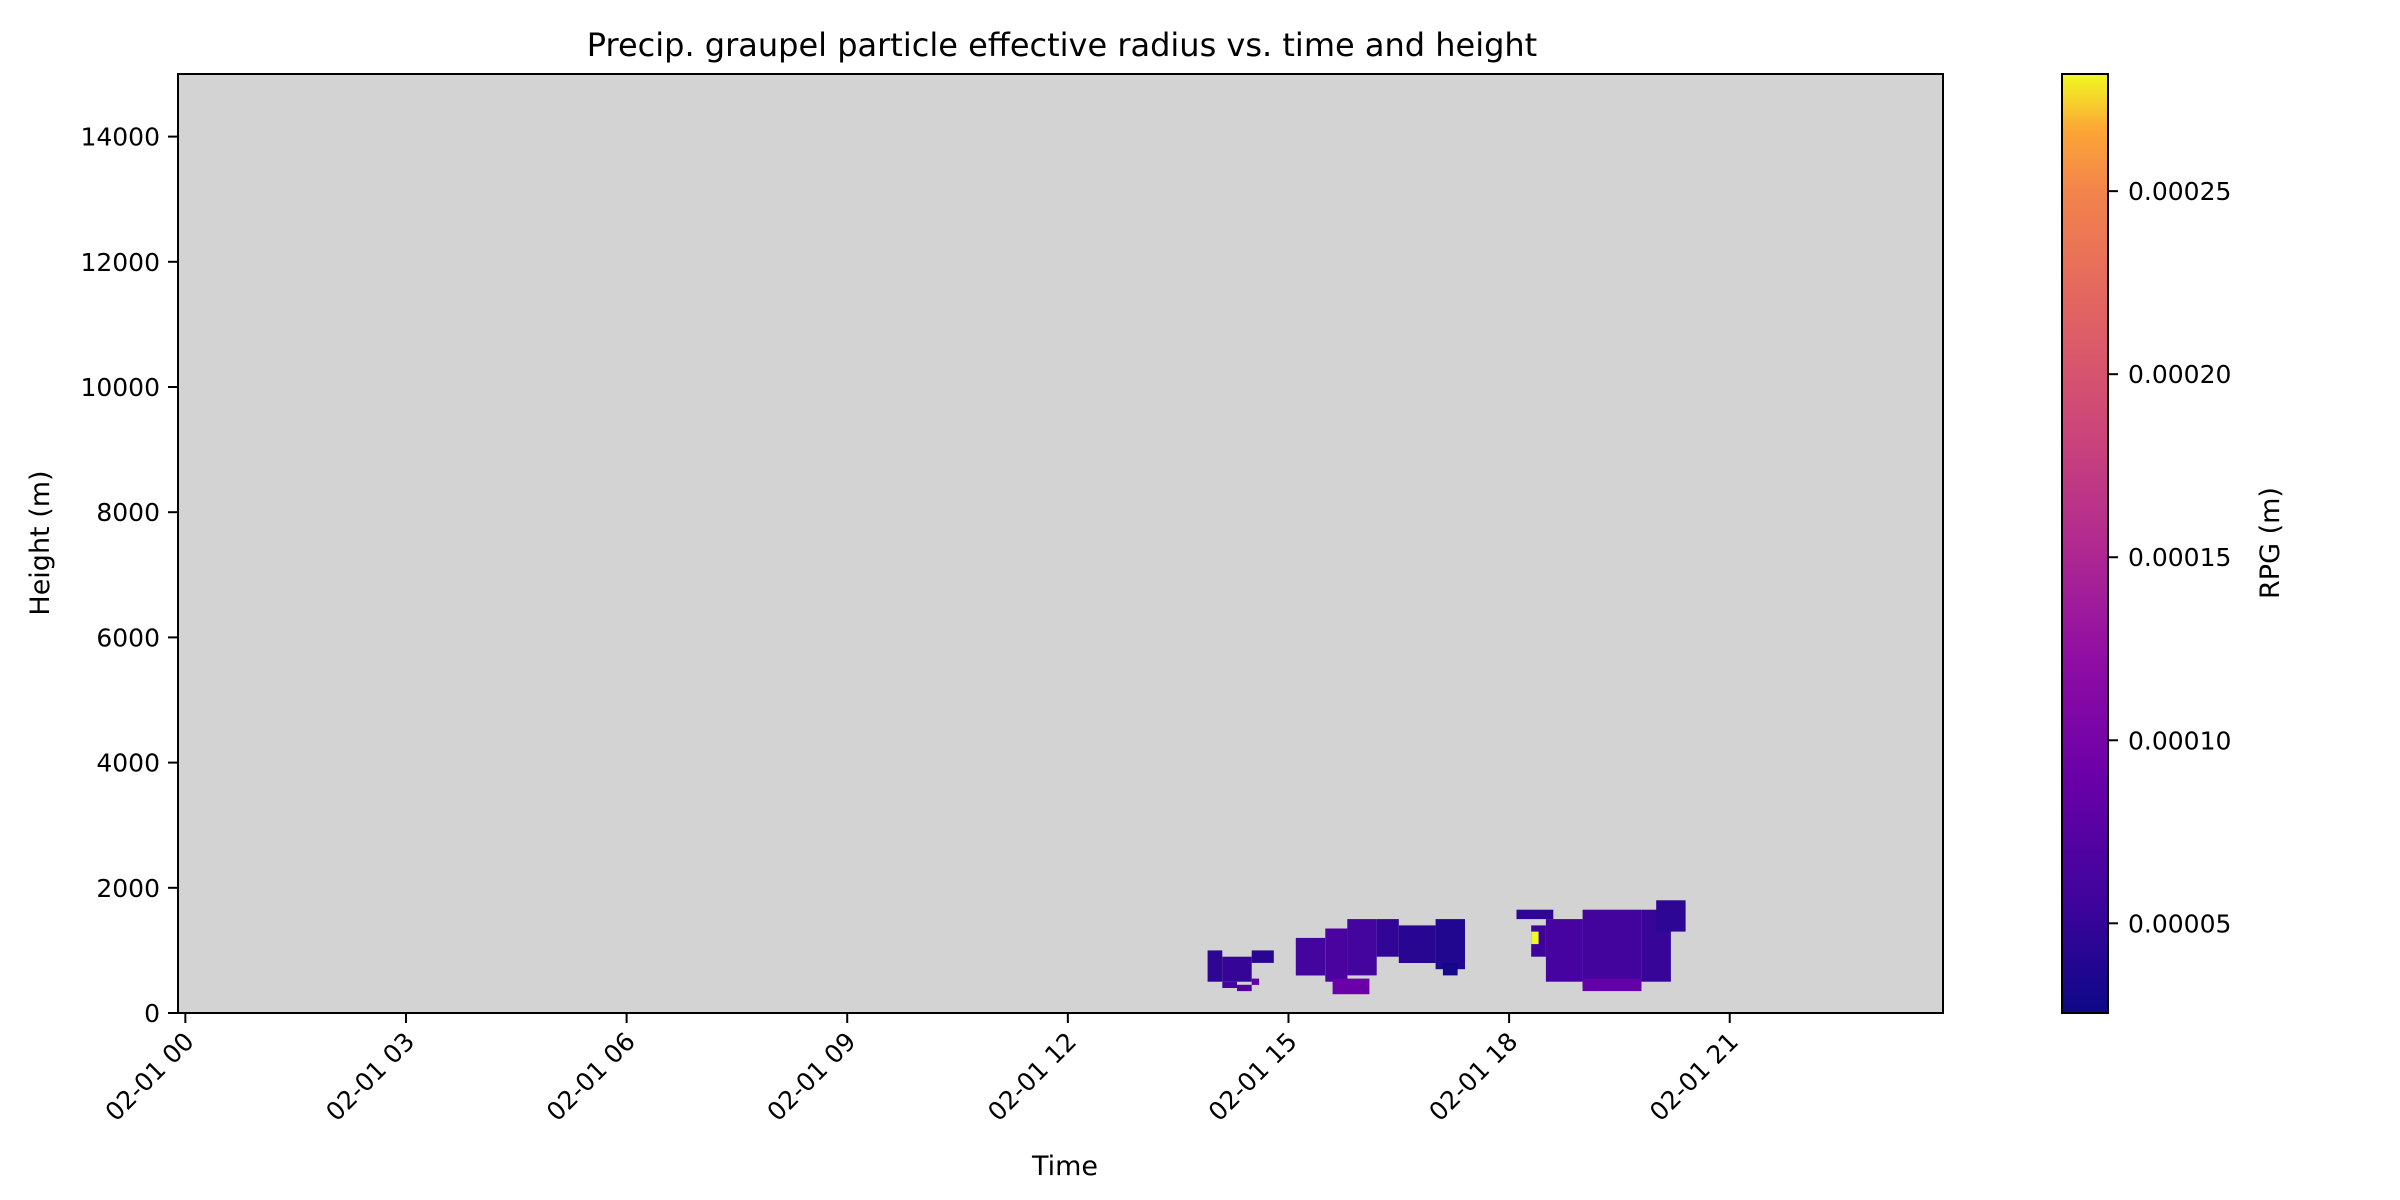 Image resolution: width=2400 pixels, height=1200 pixels. What do you see at coordinates (120, 387) in the screenshot?
I see `y-tick-label: 10000` at bounding box center [120, 387].